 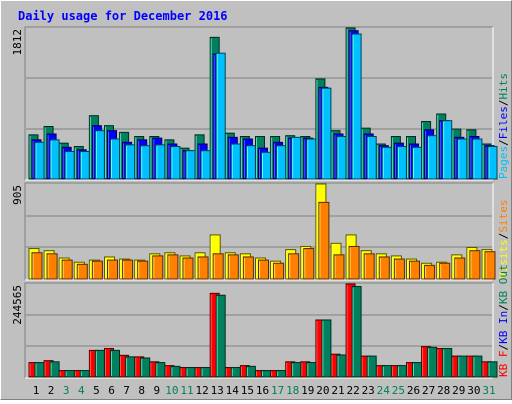 I want to click on day-label-25: 25, so click(x=398, y=390).